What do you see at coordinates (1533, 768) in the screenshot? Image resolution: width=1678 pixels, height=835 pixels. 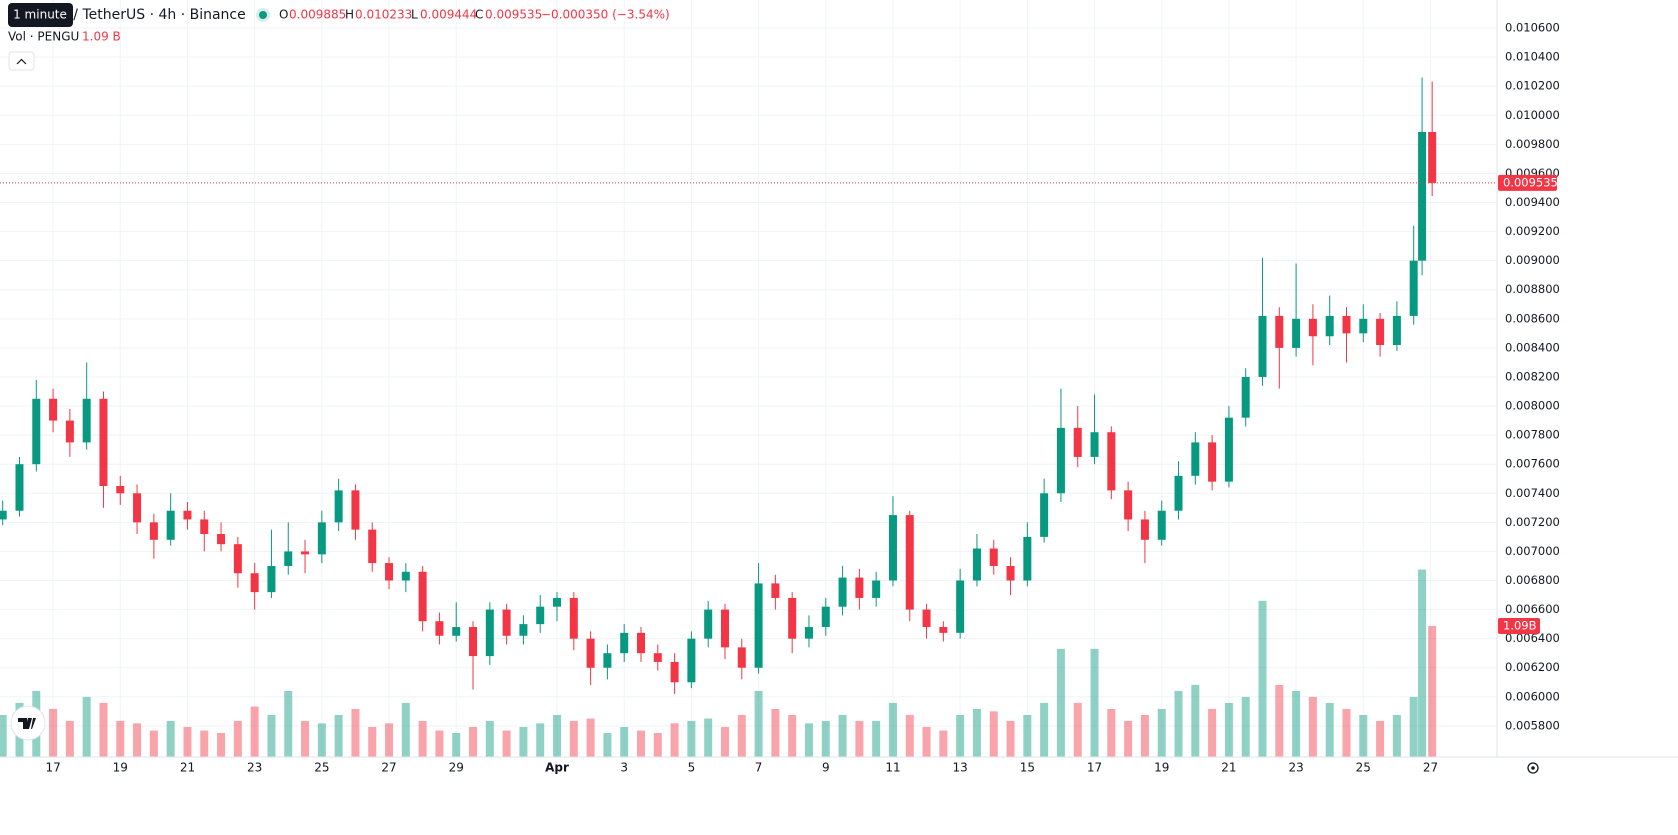 I see `settings-icon` at bounding box center [1533, 768].